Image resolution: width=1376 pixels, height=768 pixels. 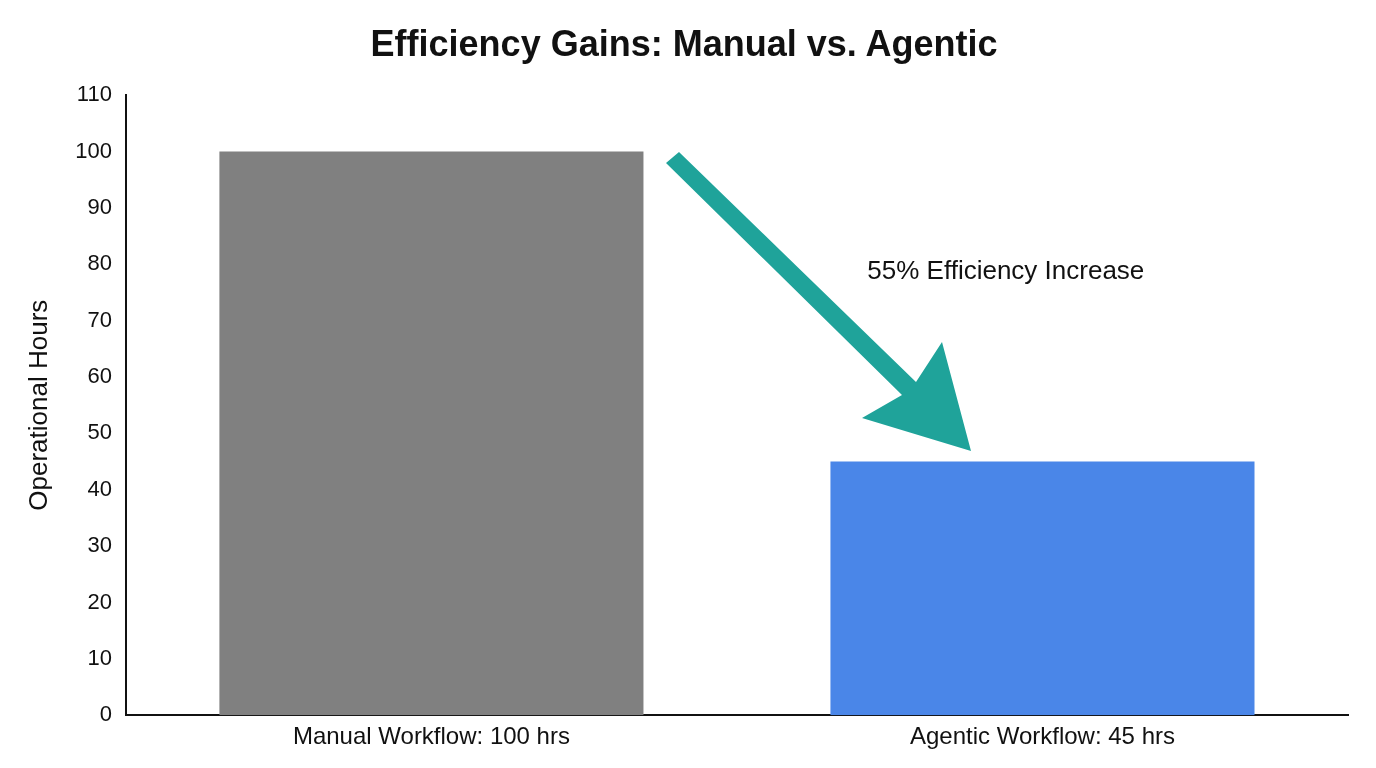 What do you see at coordinates (99, 601) in the screenshot?
I see `y-tick-label: 20` at bounding box center [99, 601].